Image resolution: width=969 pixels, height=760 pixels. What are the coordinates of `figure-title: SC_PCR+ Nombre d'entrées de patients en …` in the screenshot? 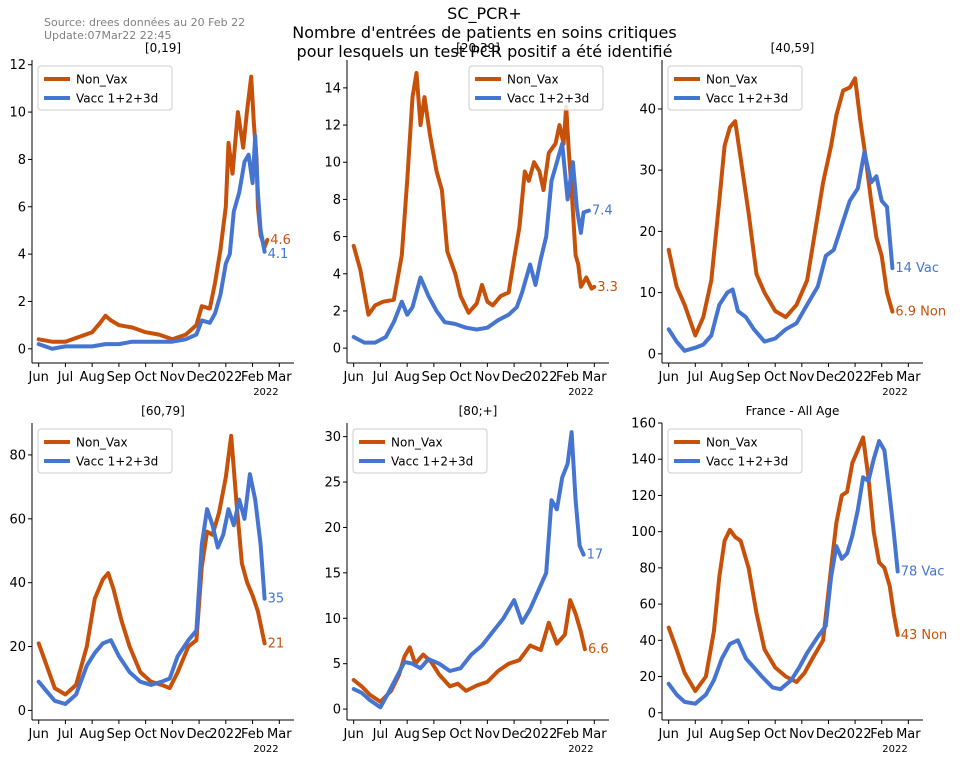 It's located at (484, 32).